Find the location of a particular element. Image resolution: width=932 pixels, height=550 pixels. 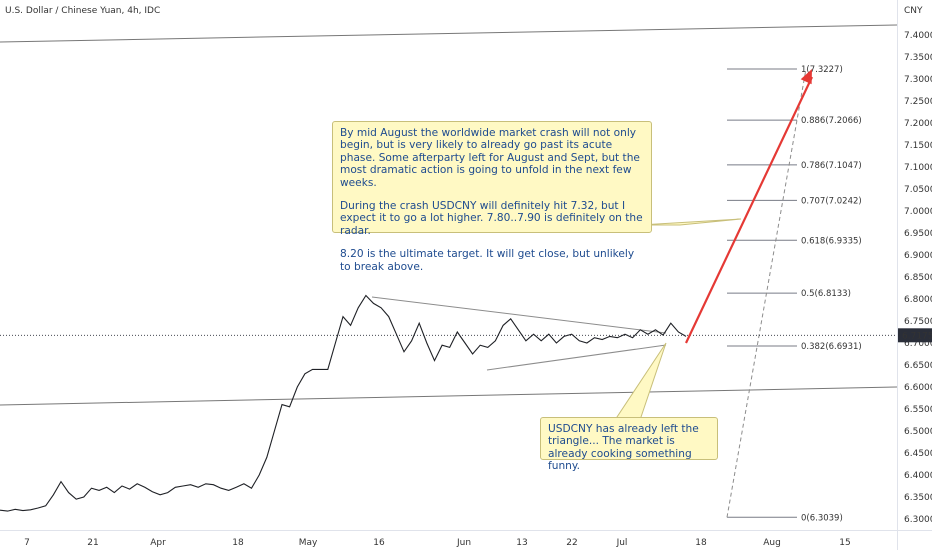

y-tick-label: 7.0500 is located at coordinates (918, 190).